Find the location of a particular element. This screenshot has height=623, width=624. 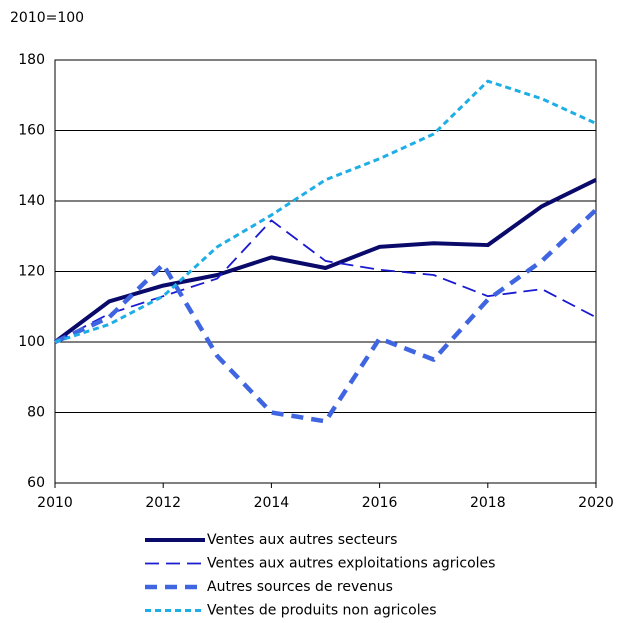

y-tick-label: 180 is located at coordinates (31, 60).